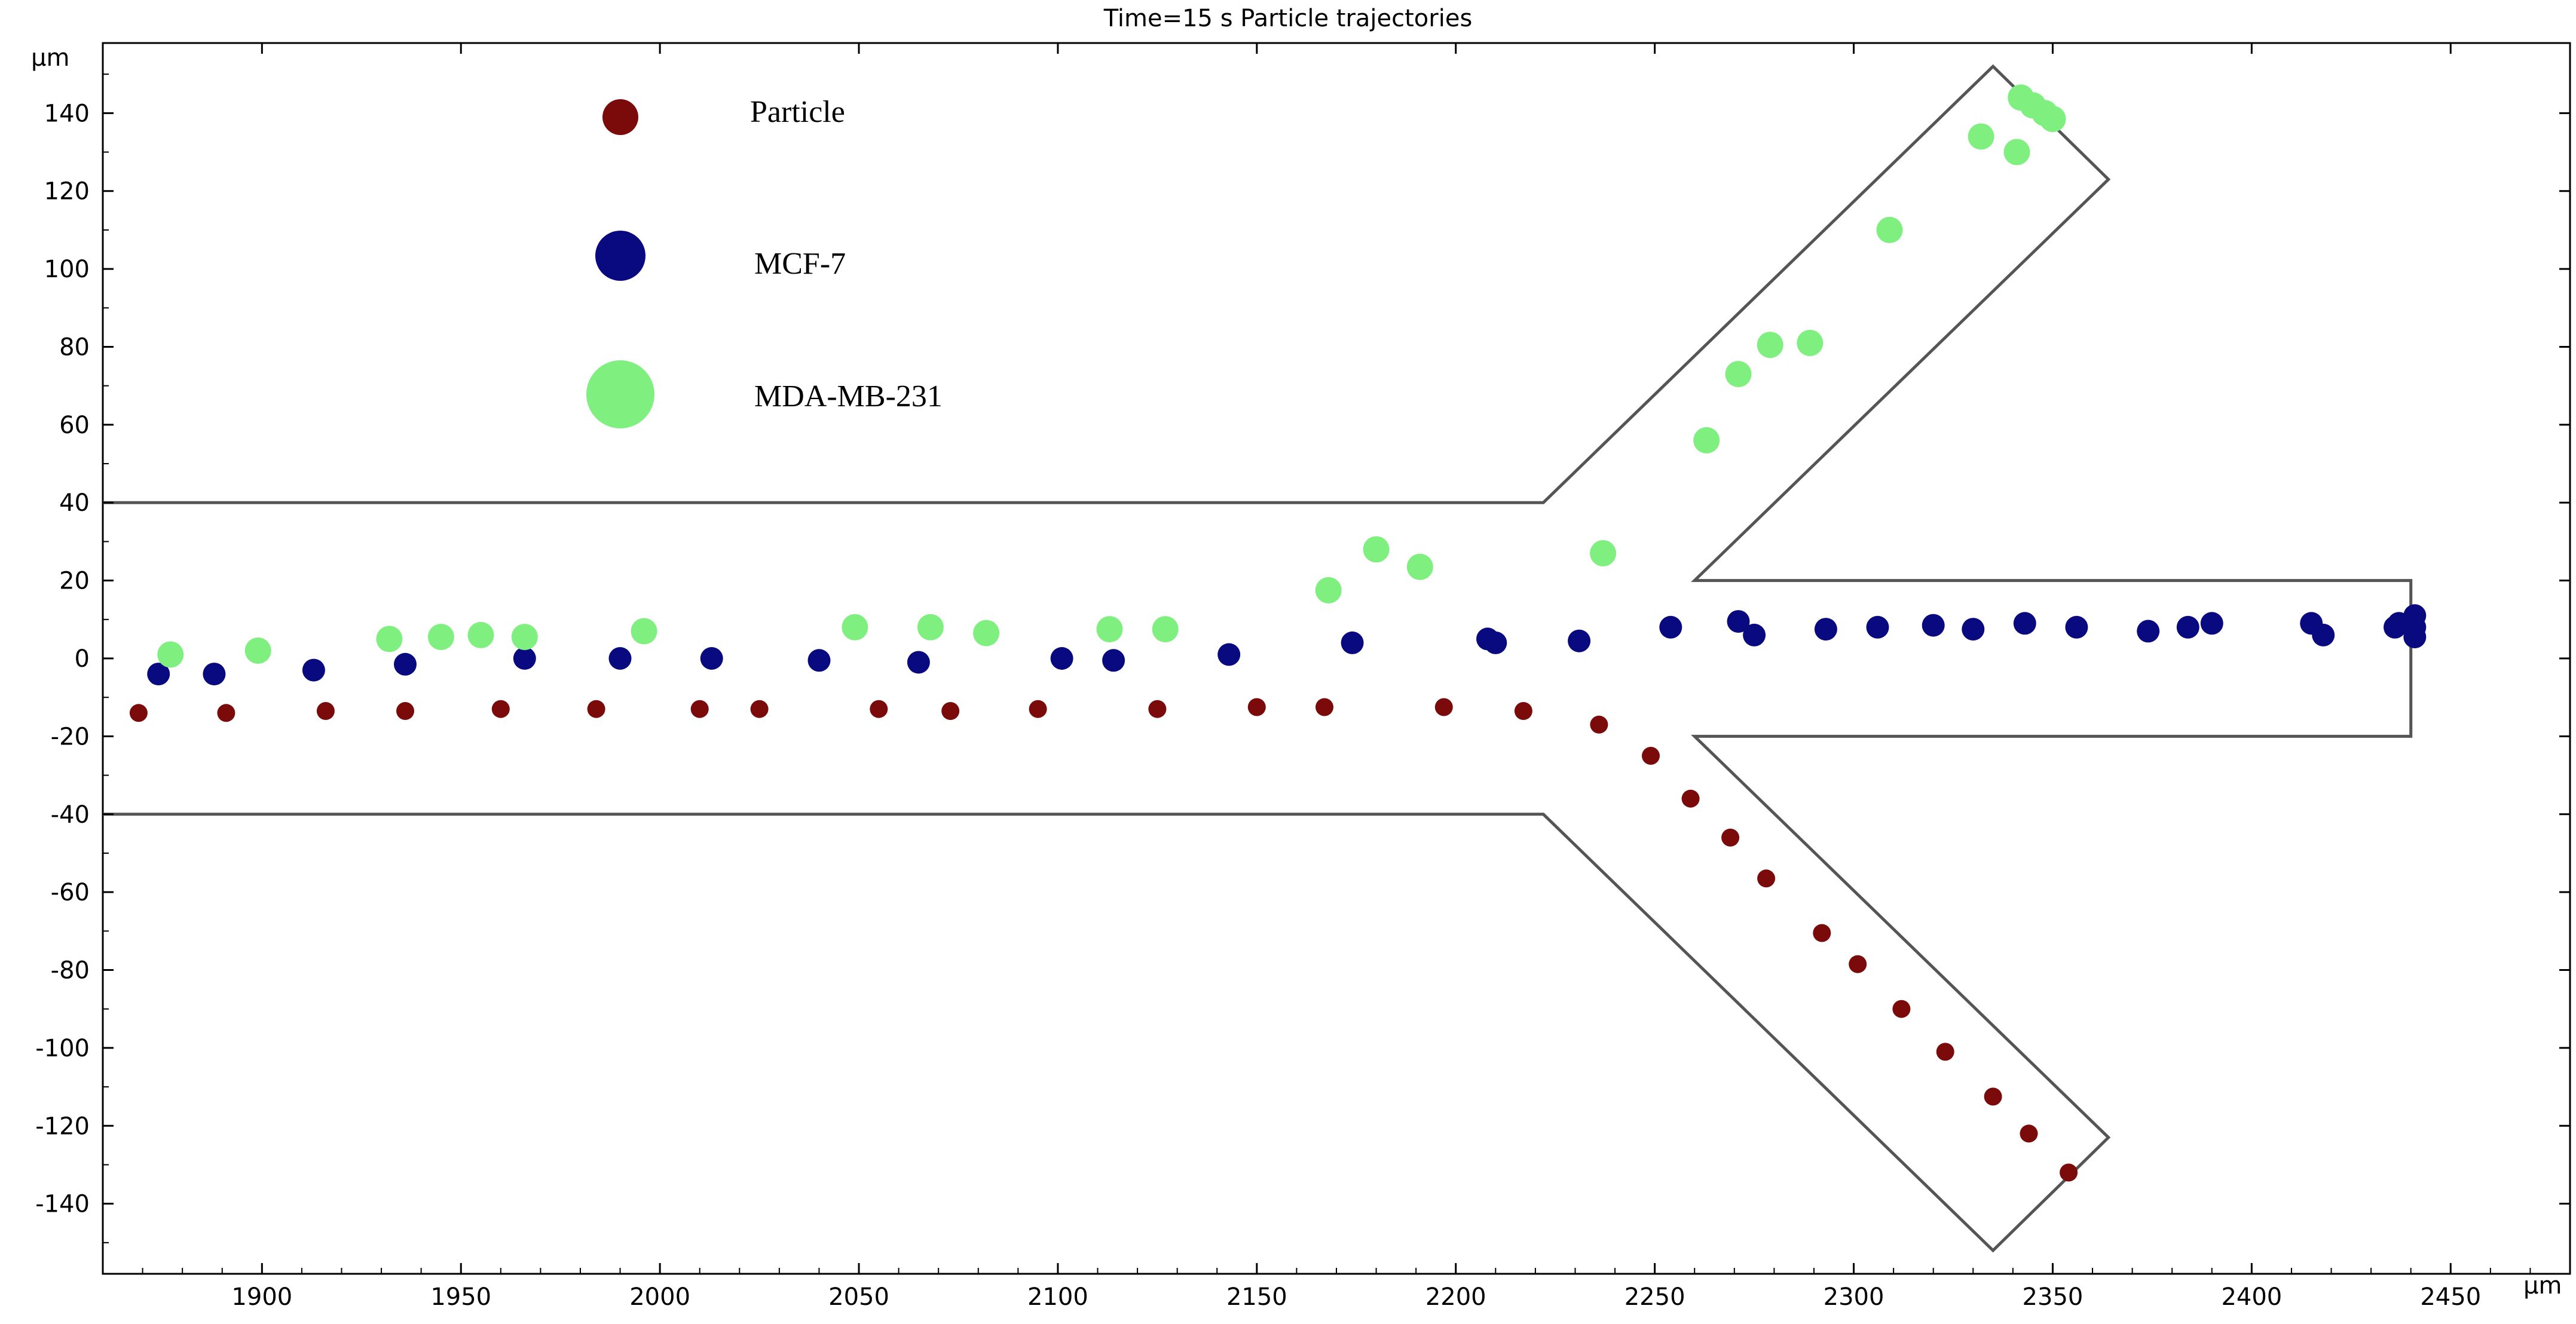 This screenshot has width=2576, height=1324. What do you see at coordinates (2251, 1297) in the screenshot?
I see `x-tick-label: 2400` at bounding box center [2251, 1297].